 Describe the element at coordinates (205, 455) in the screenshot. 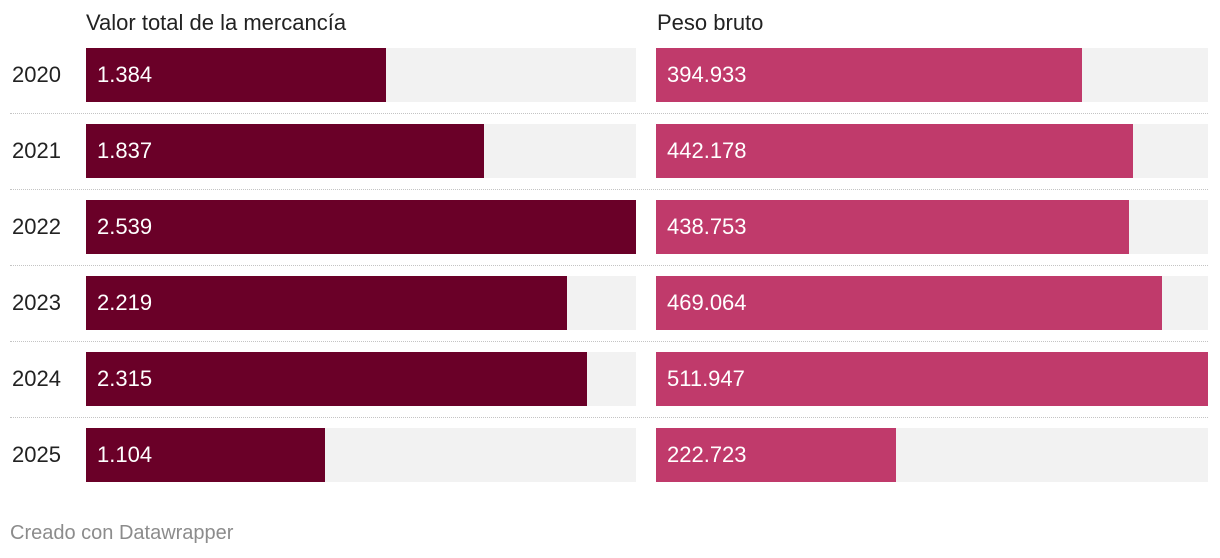

I see `bar: 1.104` at that location.